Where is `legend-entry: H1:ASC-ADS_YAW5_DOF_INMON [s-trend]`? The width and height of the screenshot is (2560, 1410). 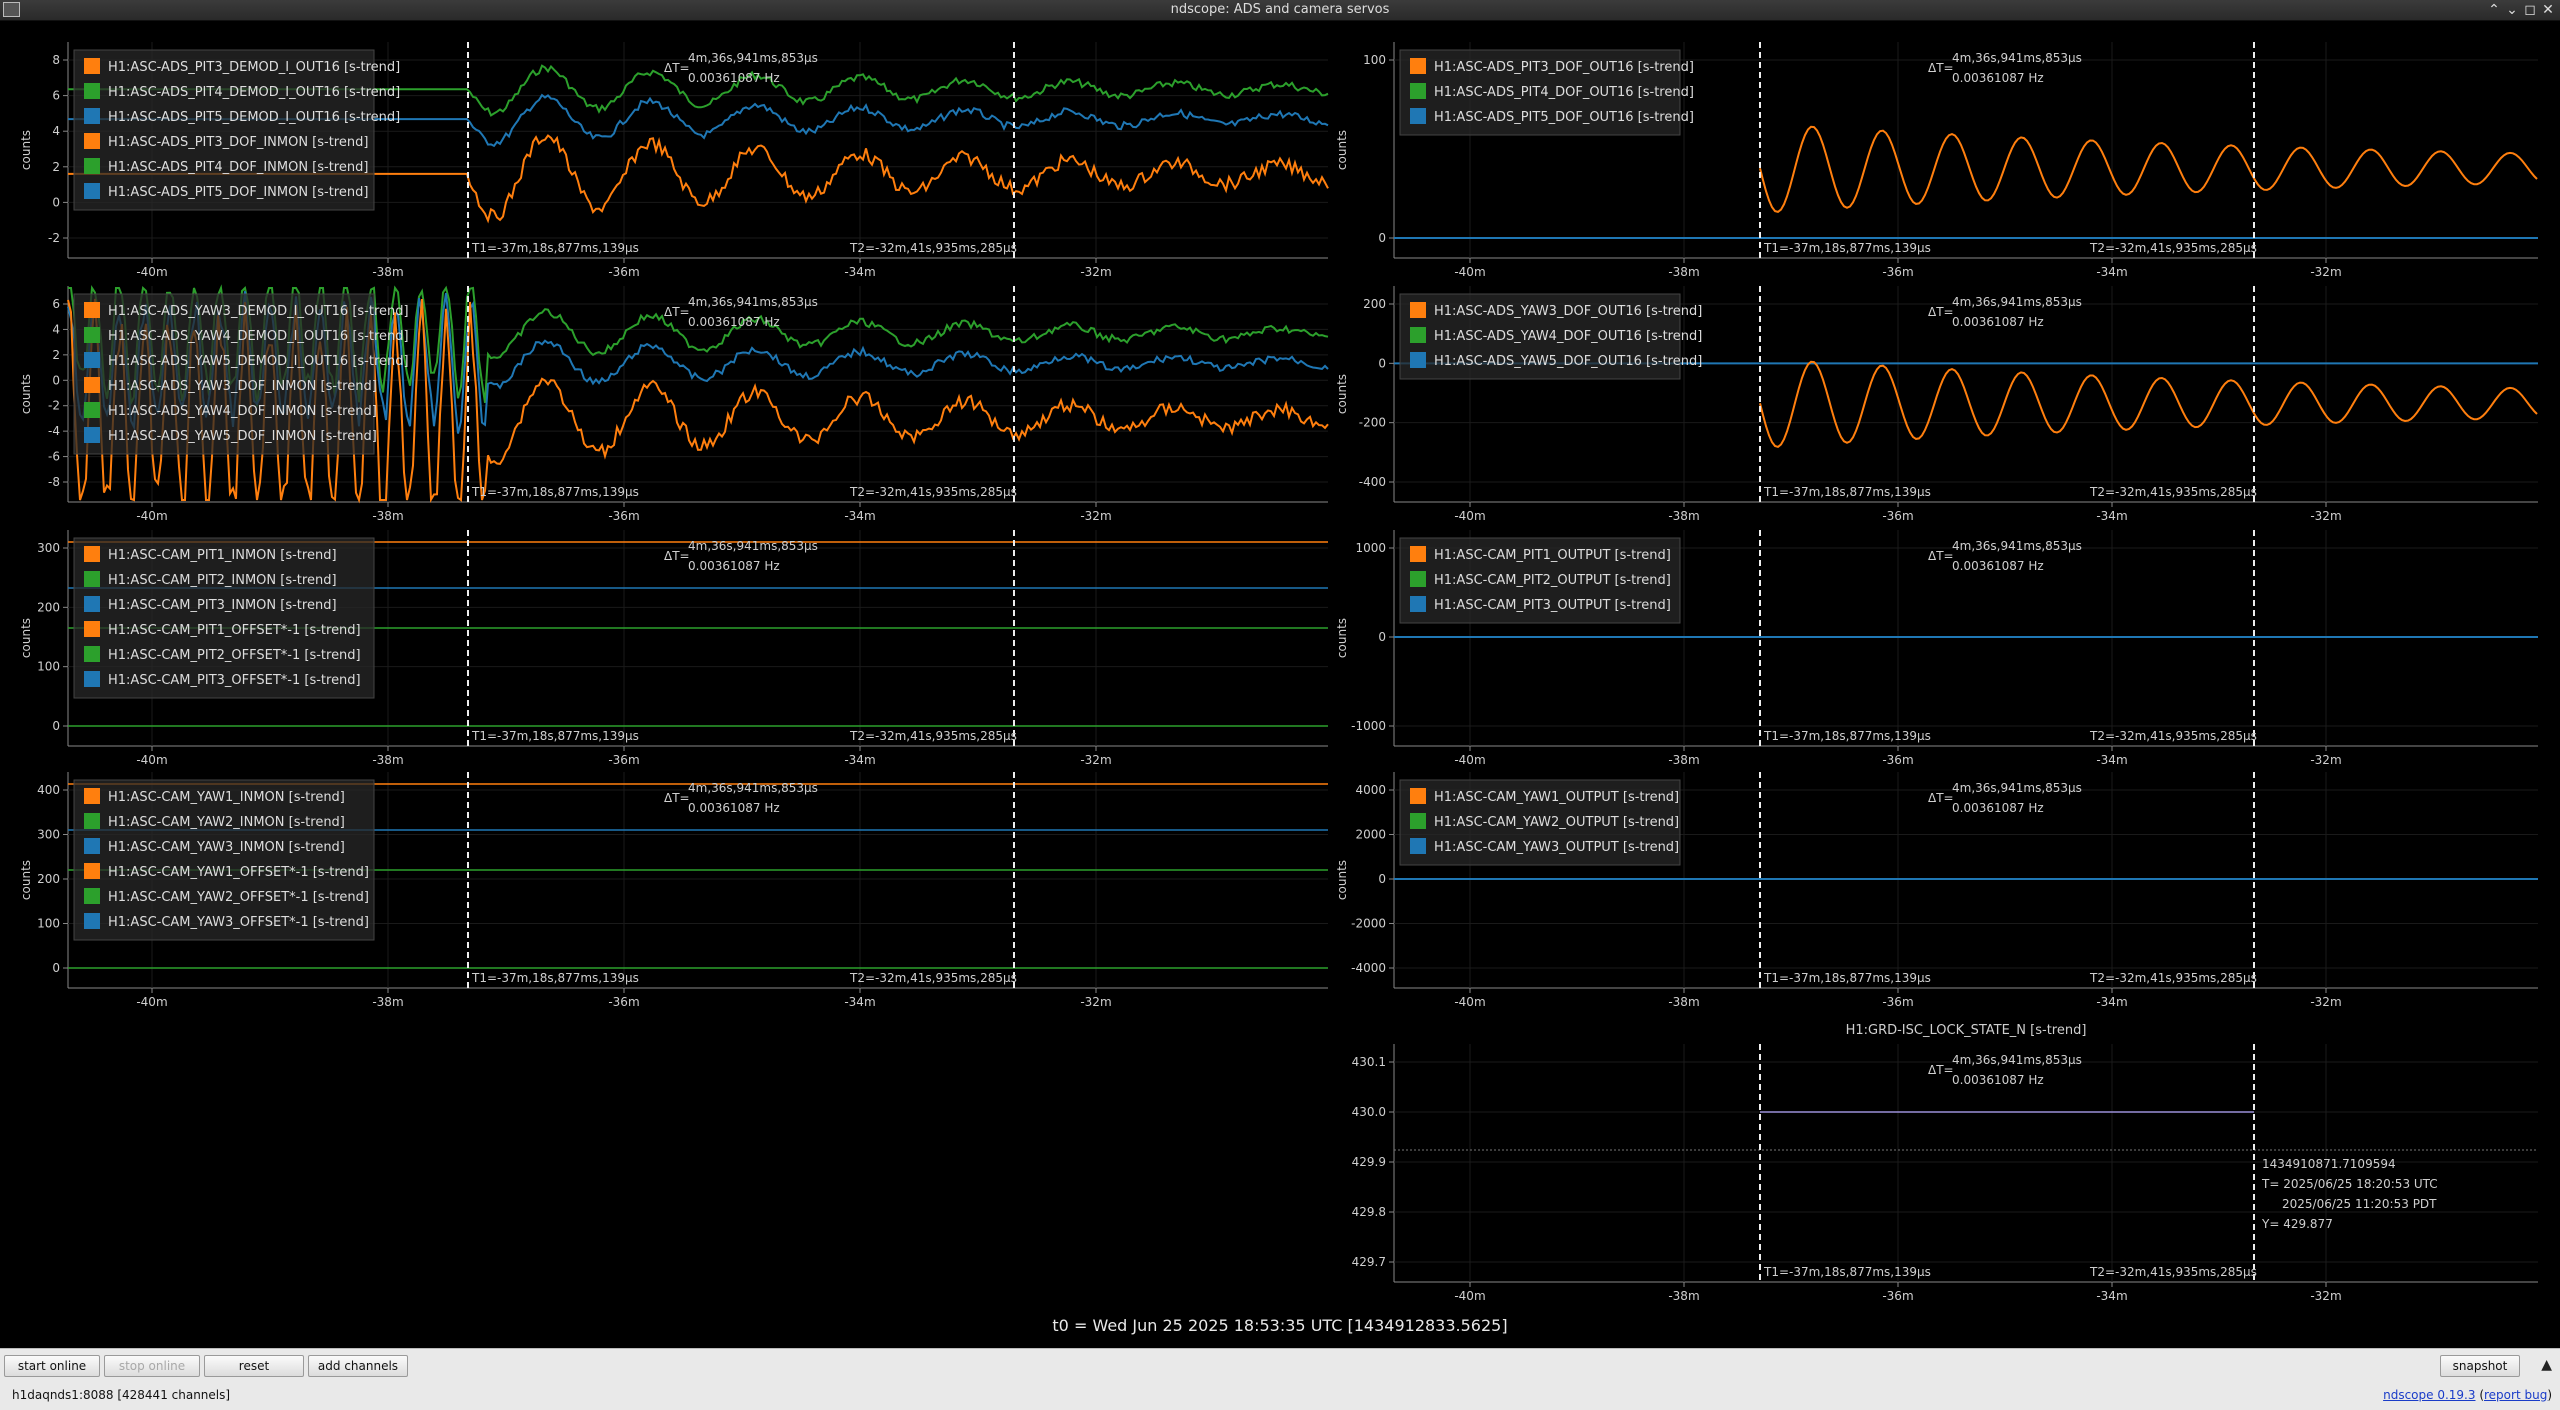 legend-entry: H1:ASC-ADS_YAW5_DOF_INMON [s-trend] is located at coordinates (242, 436).